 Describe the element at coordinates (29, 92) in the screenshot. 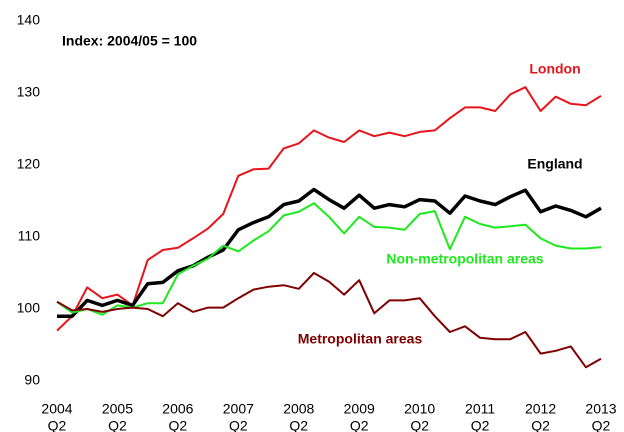

I see `y-tick-label: 130` at that location.